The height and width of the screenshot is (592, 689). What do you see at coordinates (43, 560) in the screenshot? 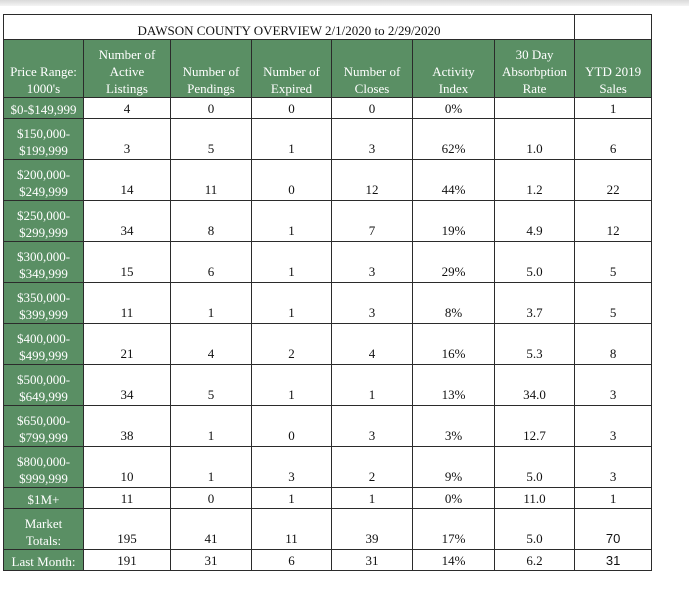
I see `price-range-label: Last Month:` at bounding box center [43, 560].